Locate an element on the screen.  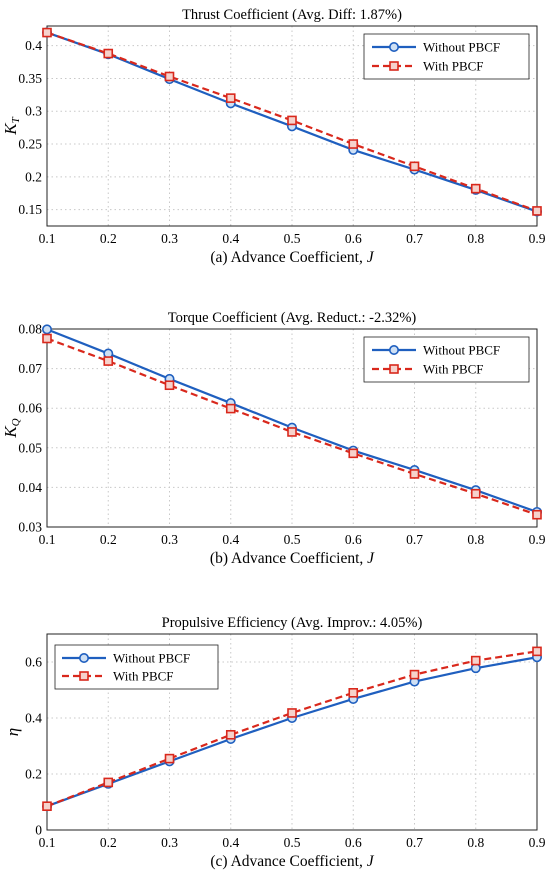
y-tick-label: 0.6 is located at coordinates (33, 662).